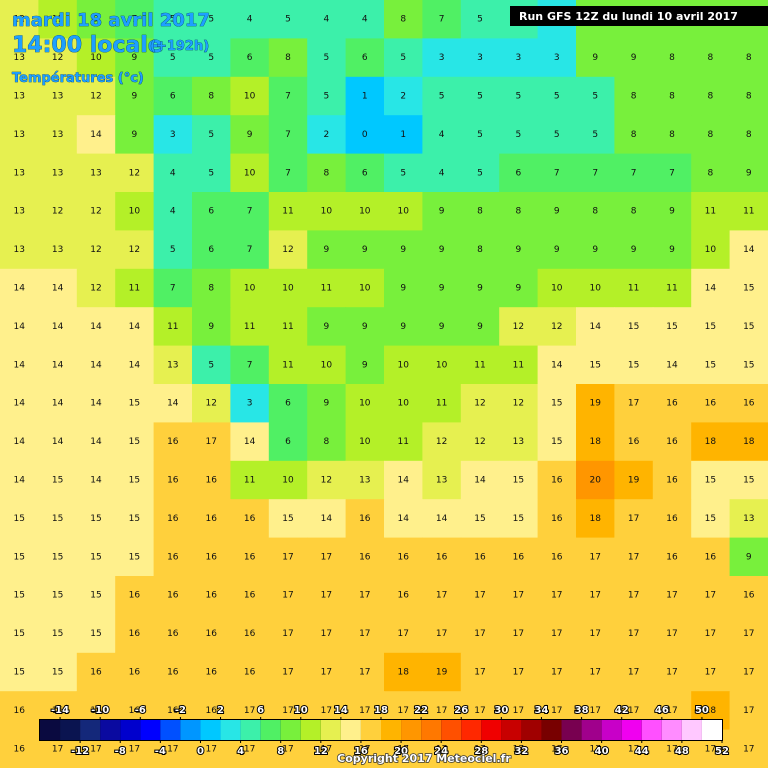  I want to click on run-box, so click(639, 16).